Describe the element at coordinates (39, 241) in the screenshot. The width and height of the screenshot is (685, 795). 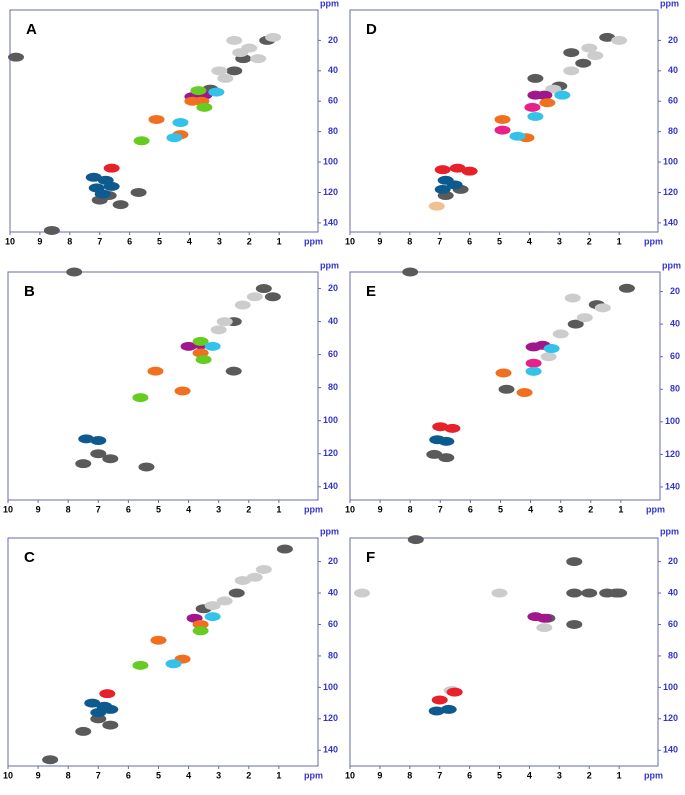
I see `x-tick-label: 9` at that location.